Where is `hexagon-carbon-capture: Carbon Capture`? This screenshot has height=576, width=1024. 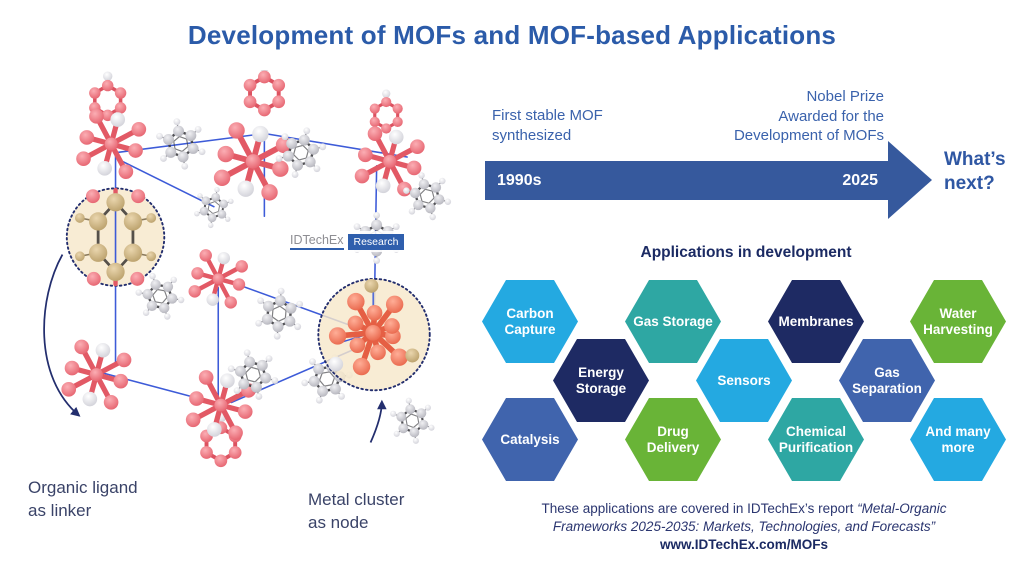 hexagon-carbon-capture: Carbon Capture is located at coordinates (530, 321).